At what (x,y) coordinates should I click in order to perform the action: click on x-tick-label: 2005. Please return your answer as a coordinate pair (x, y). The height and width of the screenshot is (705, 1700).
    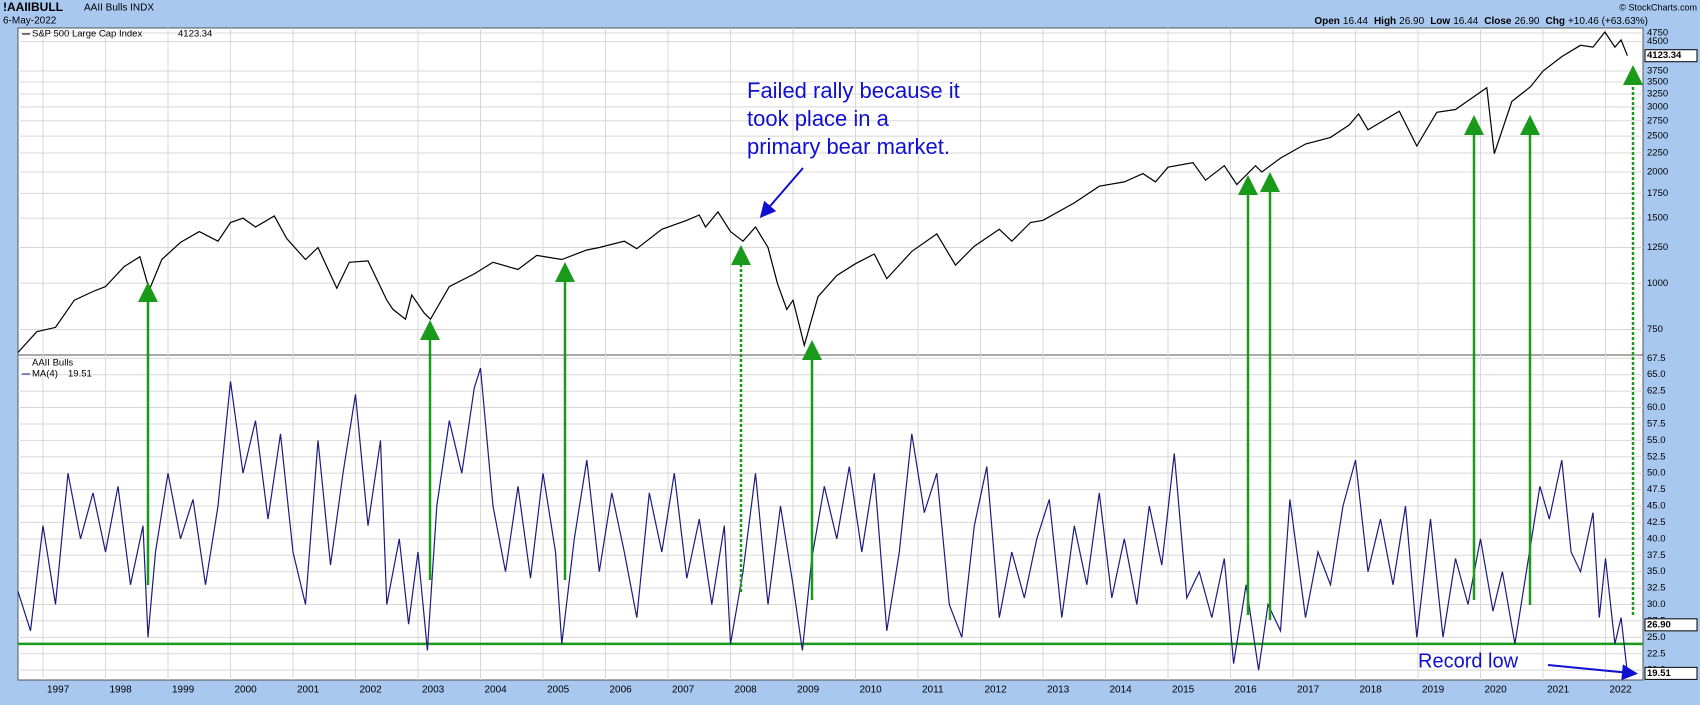
    Looking at the image, I should click on (558, 690).